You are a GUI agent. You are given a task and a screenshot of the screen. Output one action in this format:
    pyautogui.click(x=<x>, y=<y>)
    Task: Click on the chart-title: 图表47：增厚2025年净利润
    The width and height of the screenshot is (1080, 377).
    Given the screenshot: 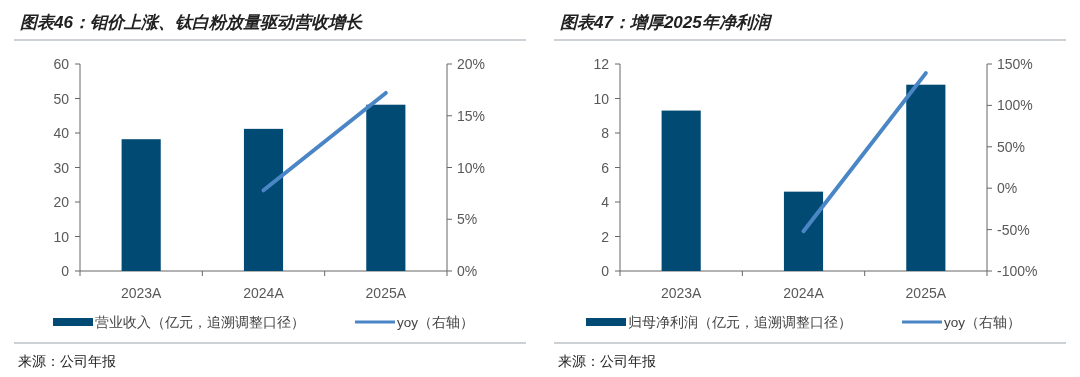 What is the action you would take?
    pyautogui.click(x=666, y=22)
    